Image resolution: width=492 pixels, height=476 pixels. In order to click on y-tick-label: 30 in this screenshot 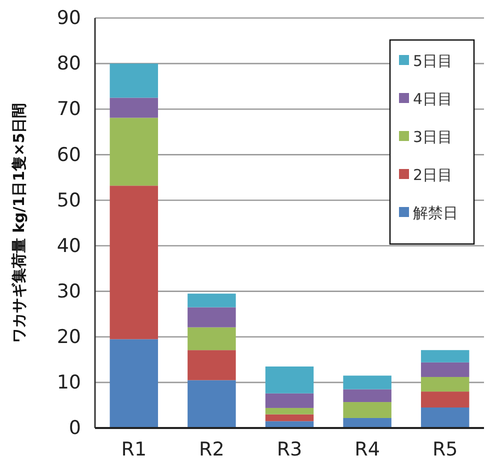, I will do `click(68, 291)`.